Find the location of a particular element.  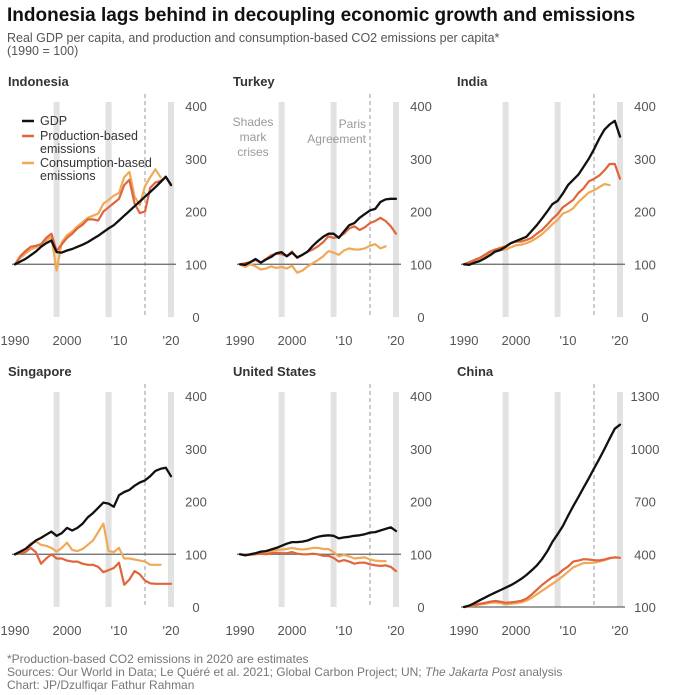

panel-united-states: United States 0 100 200 300 400 1990 2000 '10 '20 is located at coordinates (329, 501).